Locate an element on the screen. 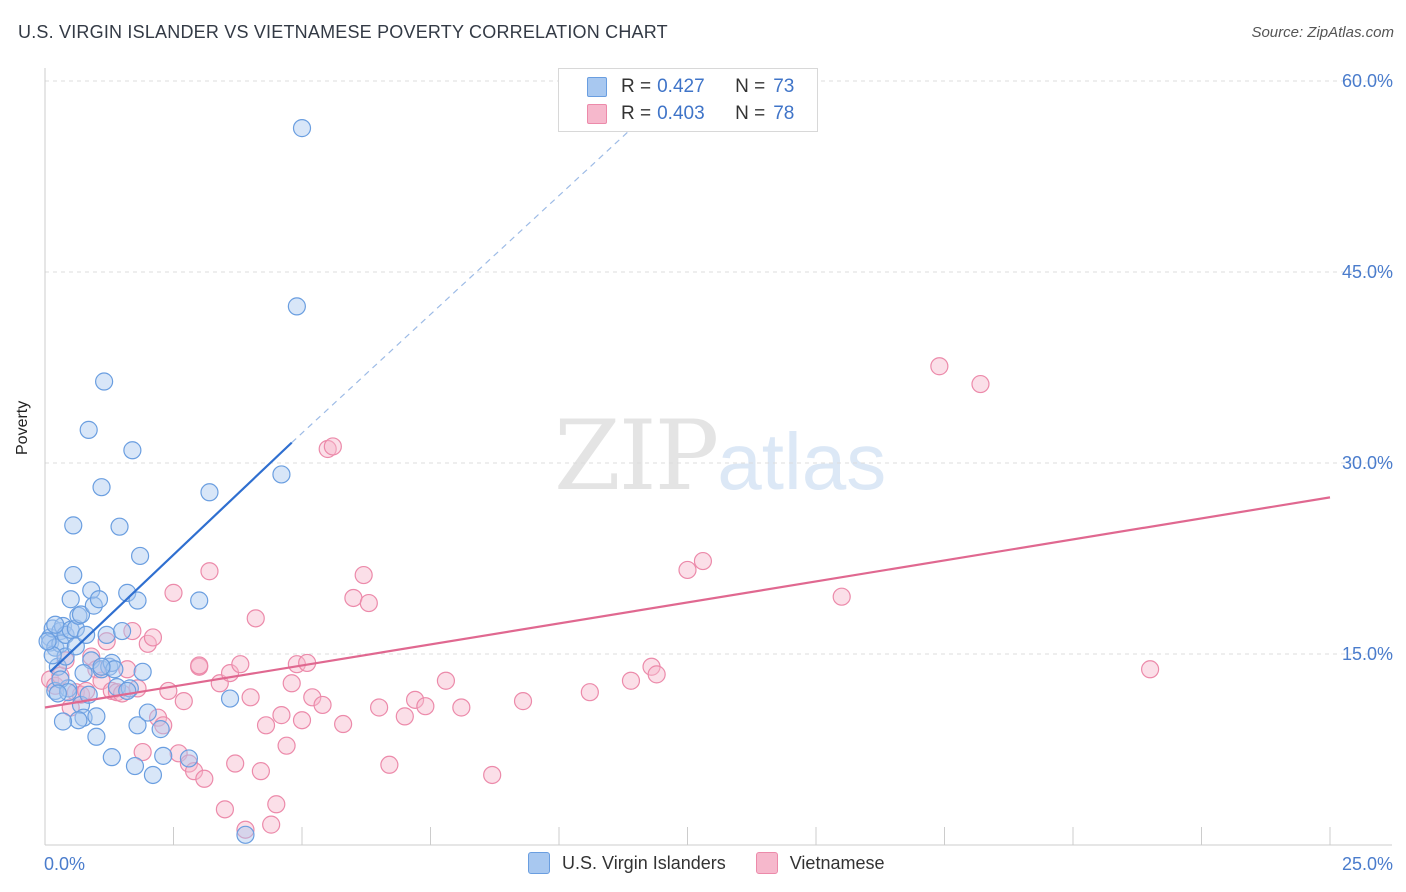  y-tick-label: 30.0% is located at coordinates (1367, 463).